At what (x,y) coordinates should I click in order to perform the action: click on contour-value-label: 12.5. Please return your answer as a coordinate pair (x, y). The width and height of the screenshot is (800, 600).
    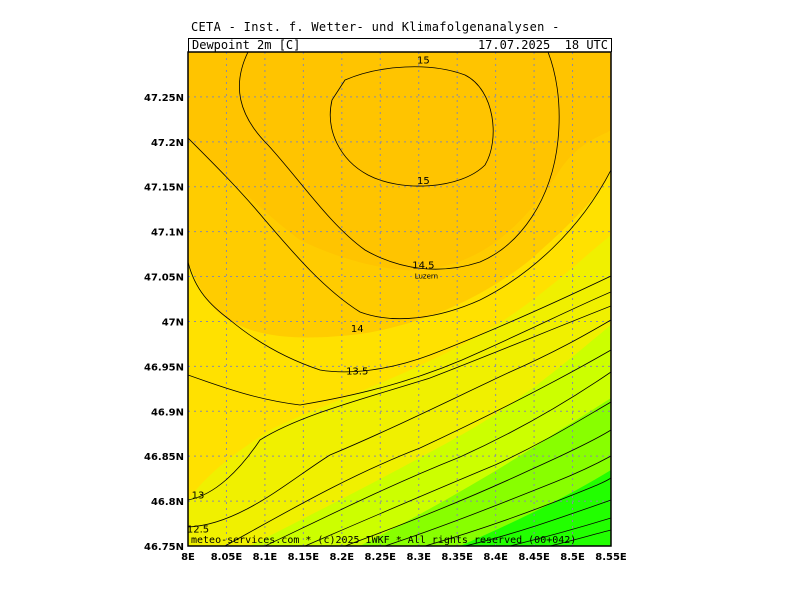
    Looking at the image, I should click on (198, 530).